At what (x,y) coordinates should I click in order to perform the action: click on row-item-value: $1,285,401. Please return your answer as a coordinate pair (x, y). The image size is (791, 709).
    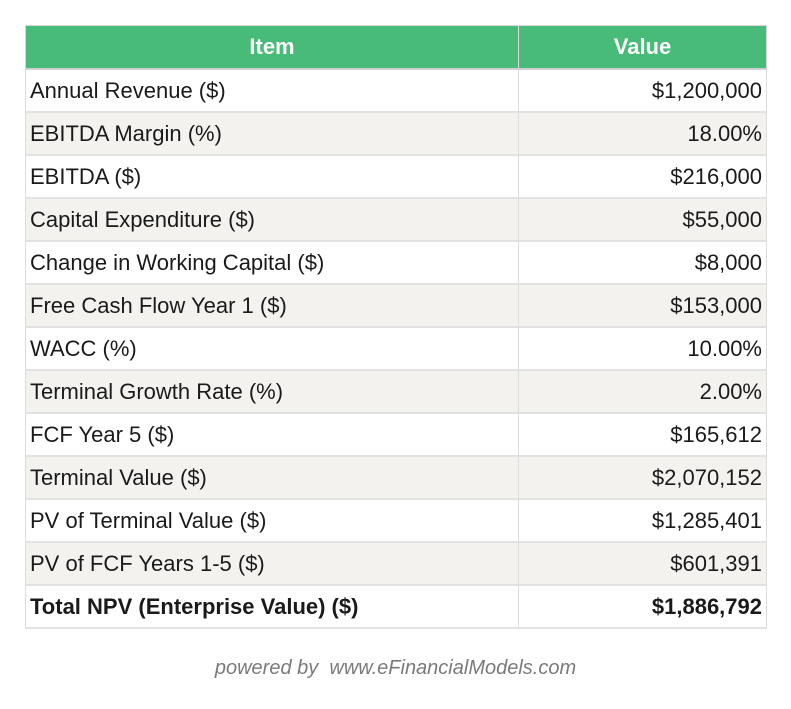
    Looking at the image, I should click on (642, 520).